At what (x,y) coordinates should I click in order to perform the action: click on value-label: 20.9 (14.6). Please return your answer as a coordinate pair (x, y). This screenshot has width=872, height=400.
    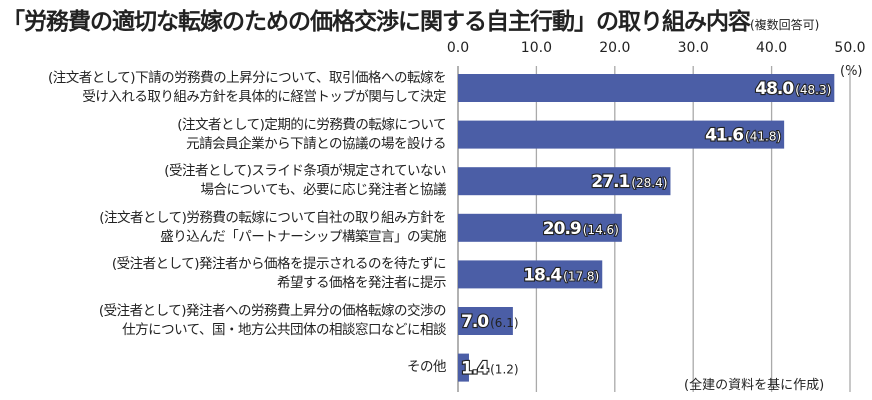
    Looking at the image, I should click on (581, 229).